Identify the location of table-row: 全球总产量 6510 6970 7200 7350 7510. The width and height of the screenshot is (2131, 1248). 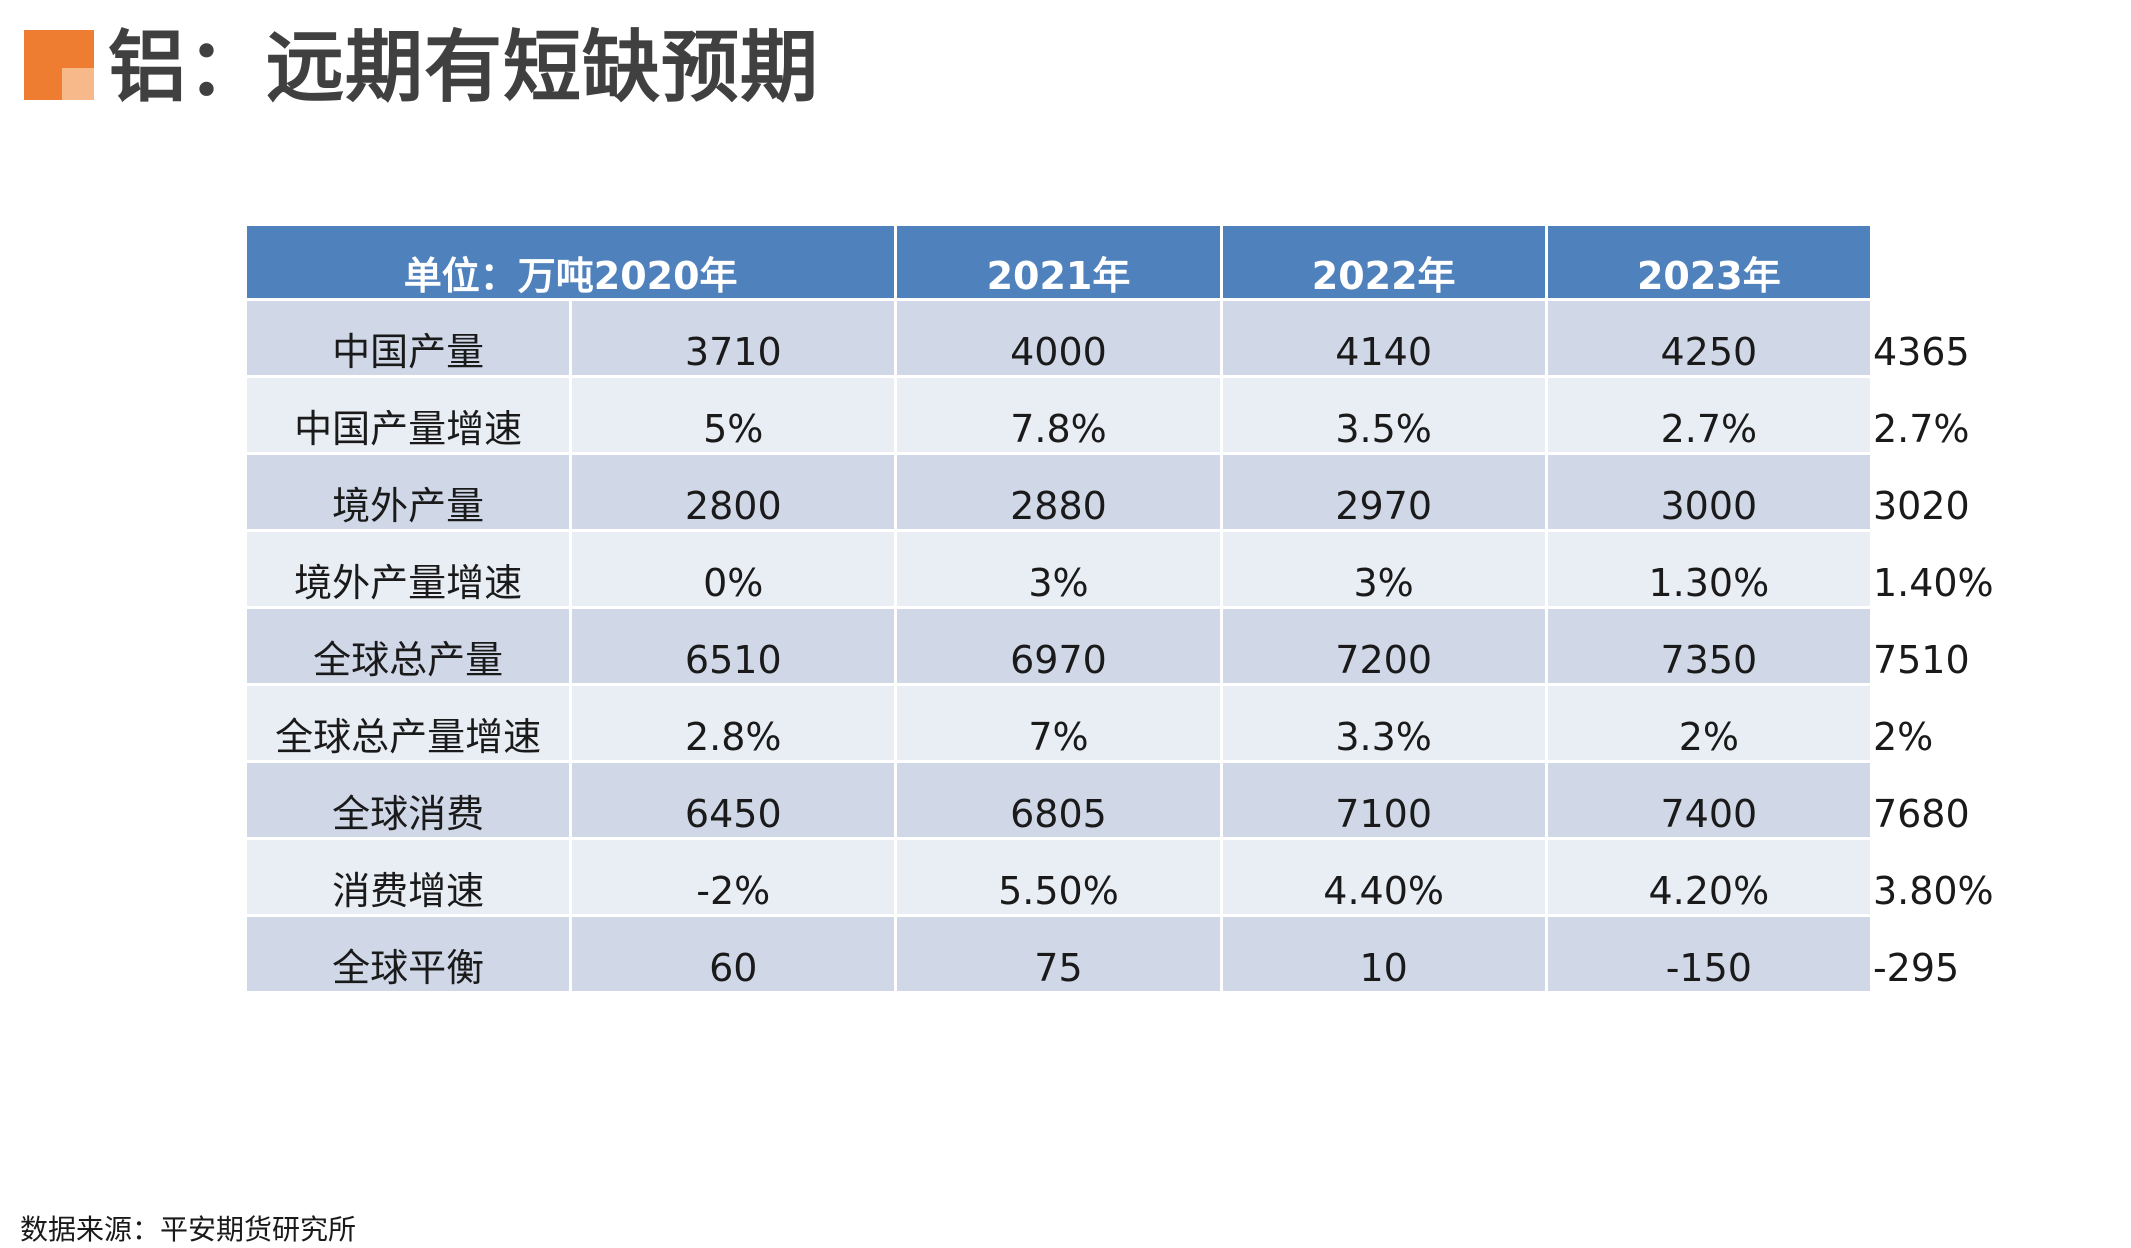
(1108, 646).